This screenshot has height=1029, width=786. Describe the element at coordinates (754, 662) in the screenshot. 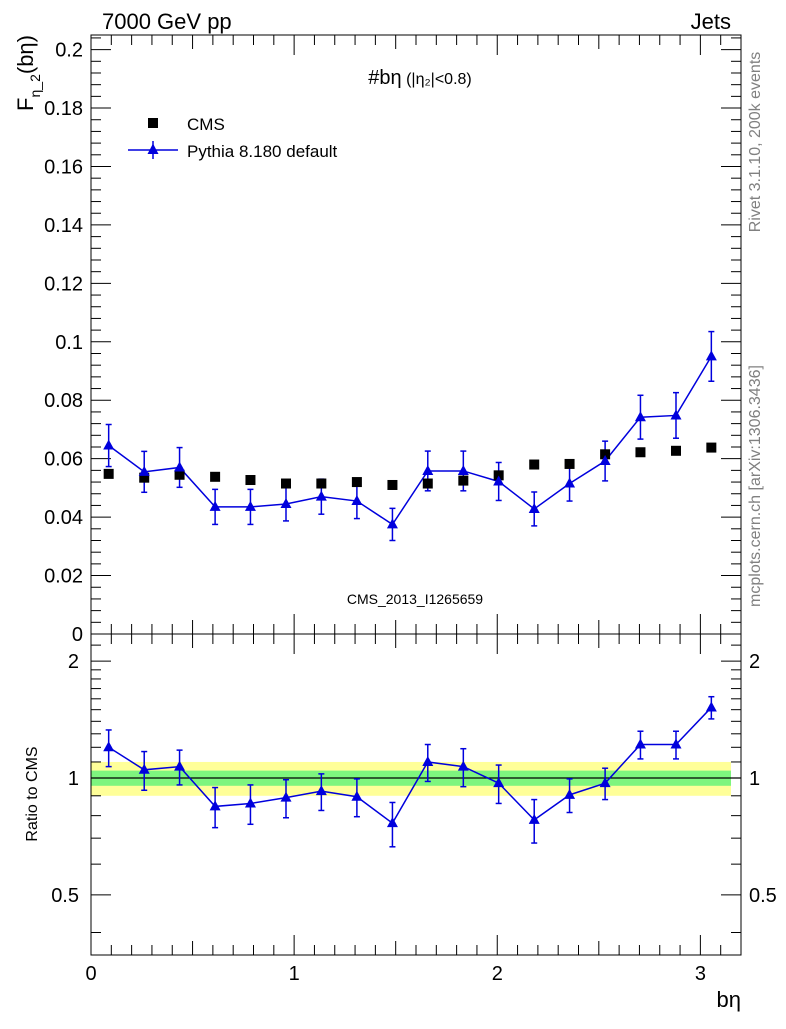

I see `ratio-y-tick-label-right: 2` at that location.